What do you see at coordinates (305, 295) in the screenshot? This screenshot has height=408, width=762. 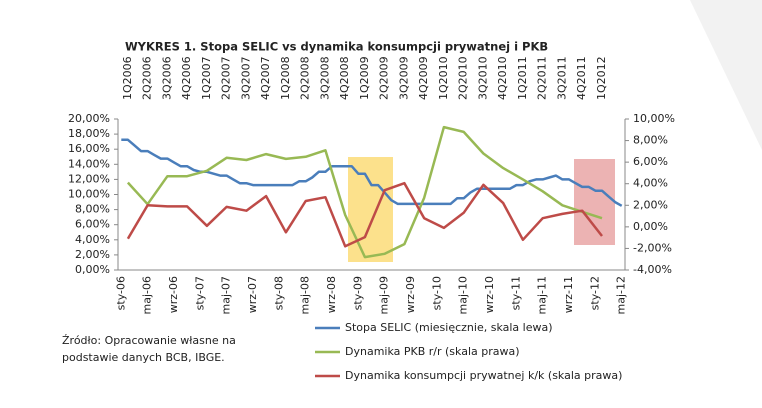 I see `x-tick-label: maj-08` at bounding box center [305, 295].